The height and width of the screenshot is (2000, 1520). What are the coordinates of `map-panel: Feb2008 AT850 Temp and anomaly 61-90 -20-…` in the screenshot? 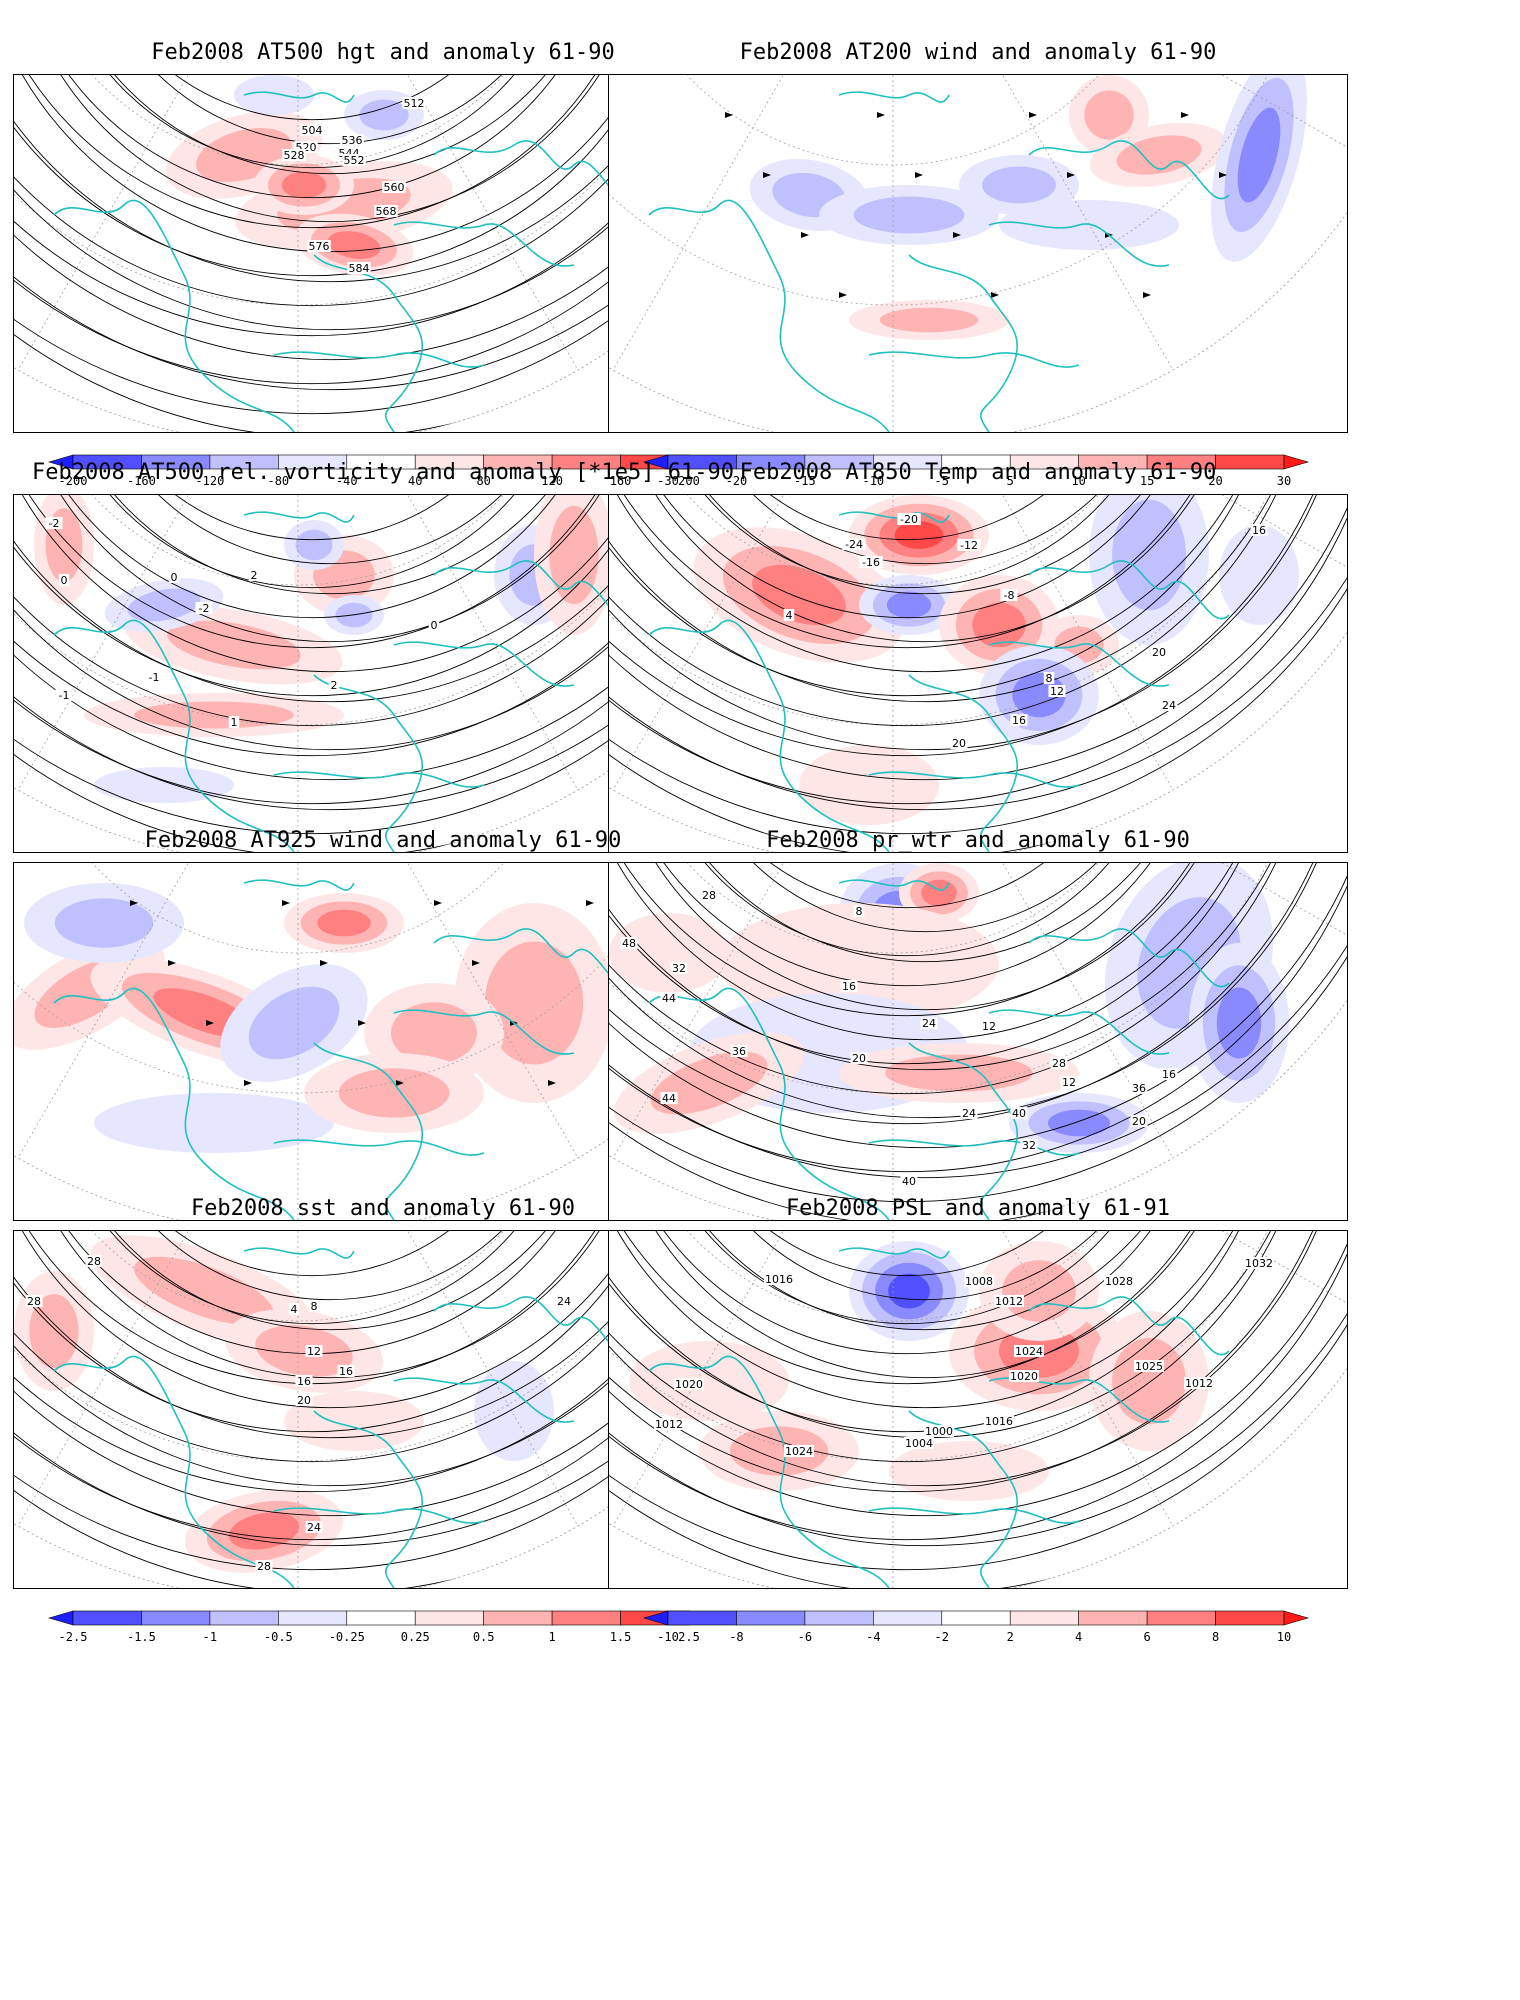 It's located at (978, 705).